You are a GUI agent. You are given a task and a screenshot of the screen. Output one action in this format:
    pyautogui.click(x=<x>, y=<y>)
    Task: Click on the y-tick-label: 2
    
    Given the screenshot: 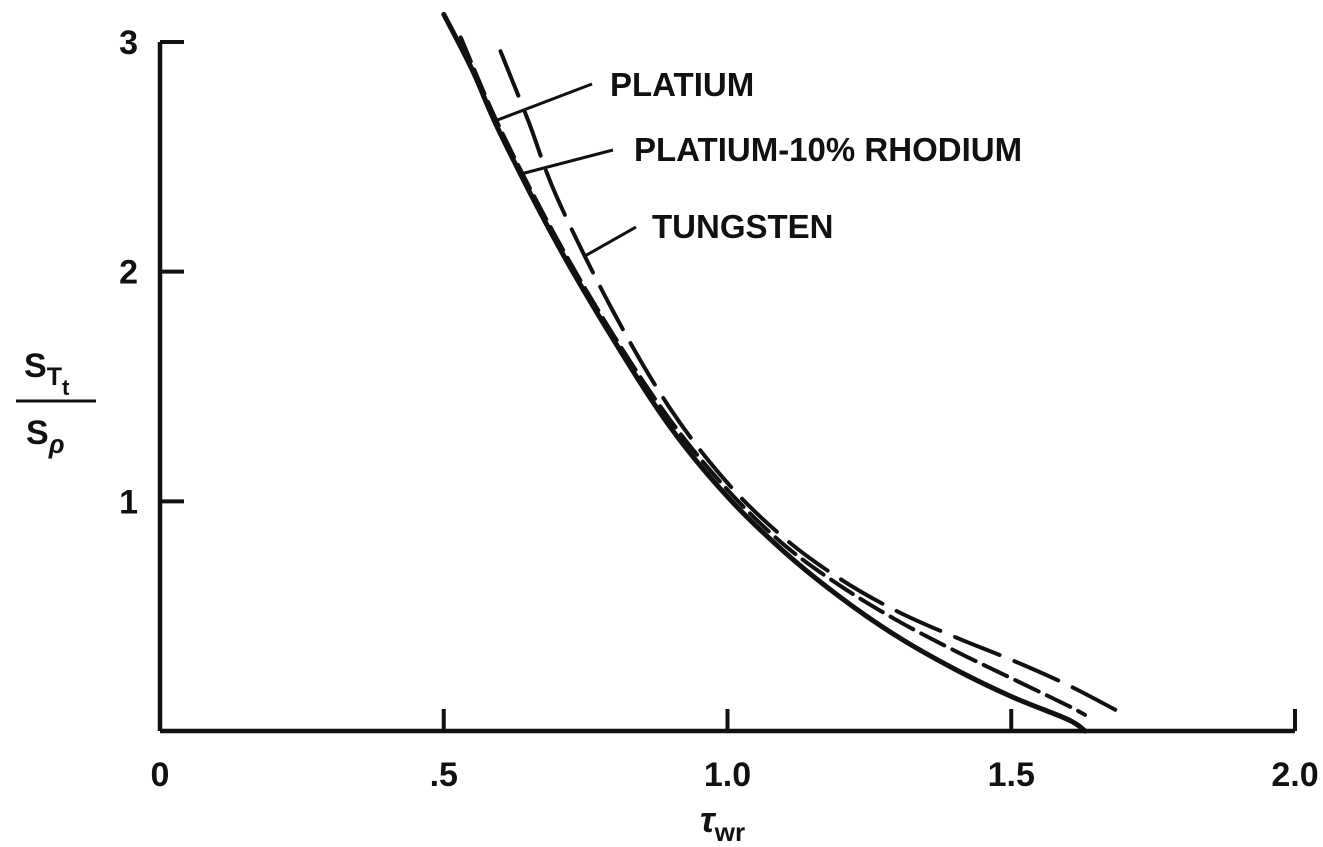 What is the action you would take?
    pyautogui.click(x=128, y=273)
    